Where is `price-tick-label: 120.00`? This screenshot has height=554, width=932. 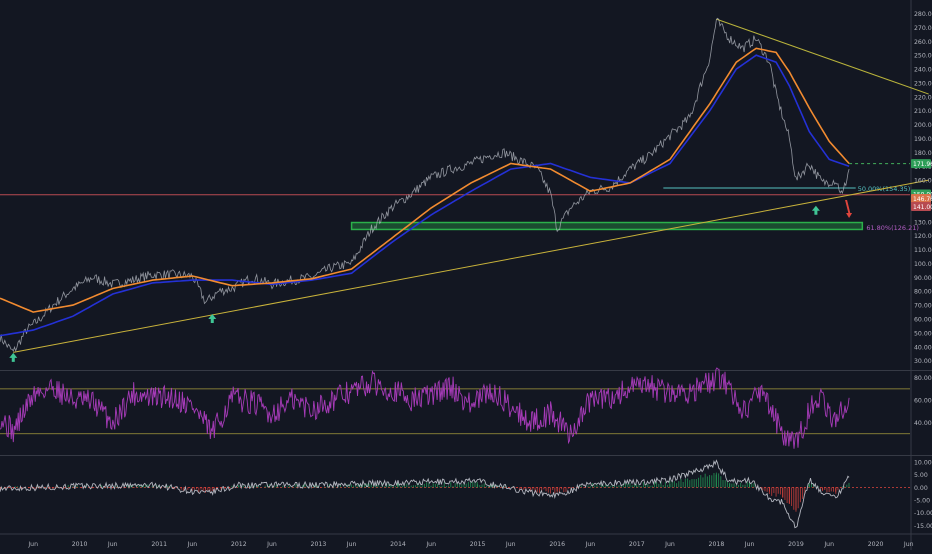
price-tick-label: 120.00 is located at coordinates (923, 236).